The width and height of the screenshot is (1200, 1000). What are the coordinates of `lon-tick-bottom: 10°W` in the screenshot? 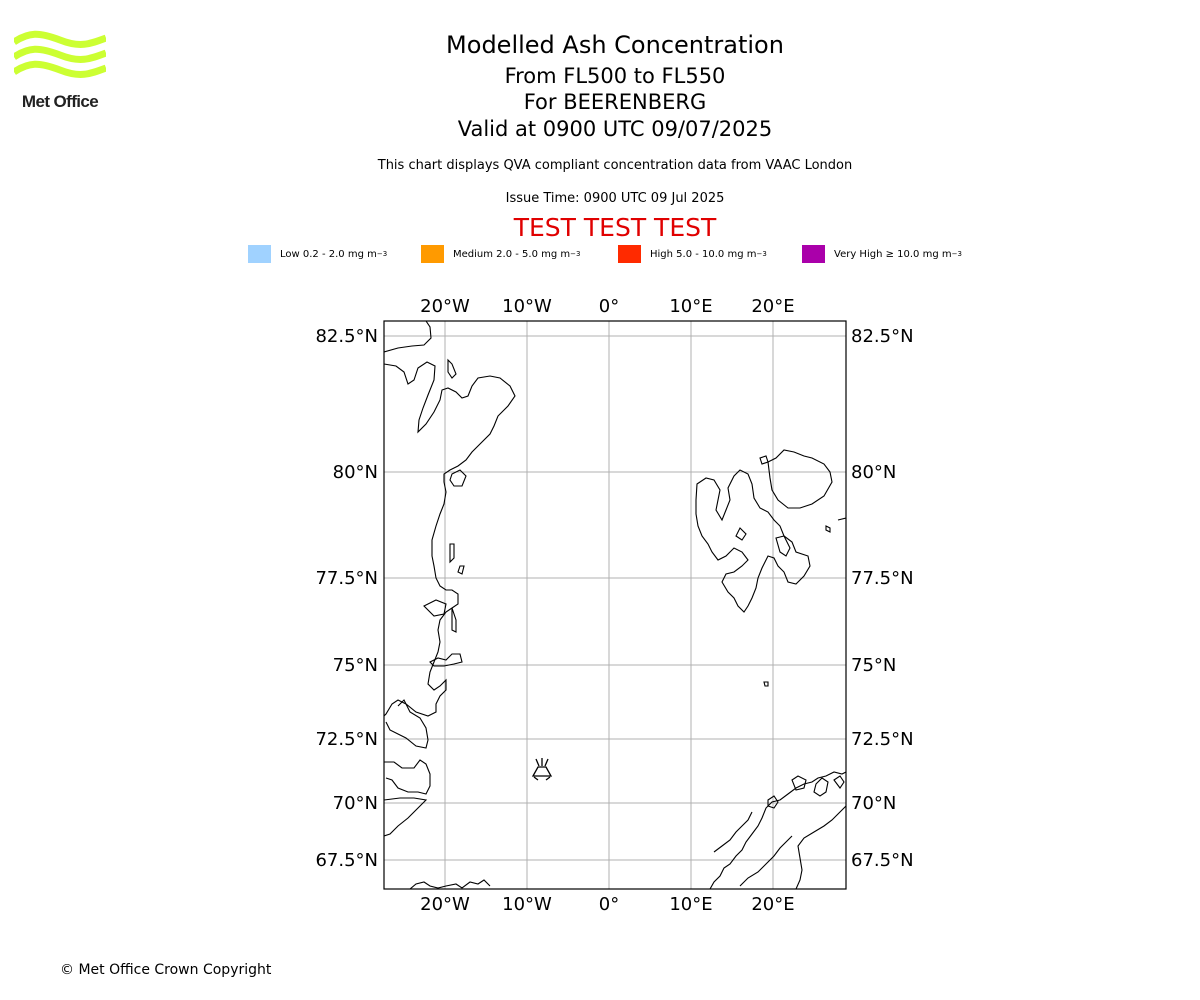 It's located at (527, 904).